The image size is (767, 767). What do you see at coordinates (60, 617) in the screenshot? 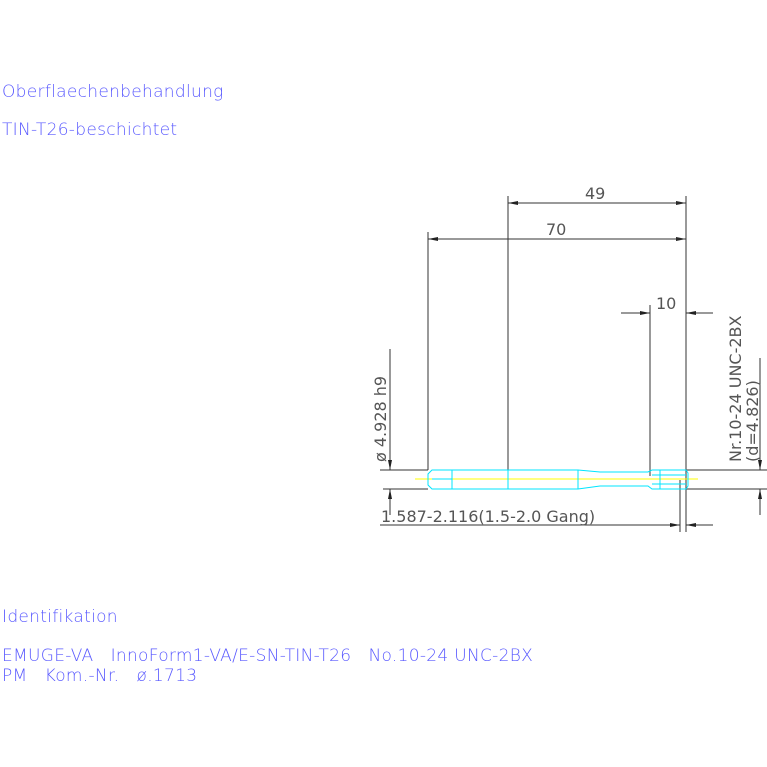
I see `identification-label: Identifikation` at bounding box center [60, 617].